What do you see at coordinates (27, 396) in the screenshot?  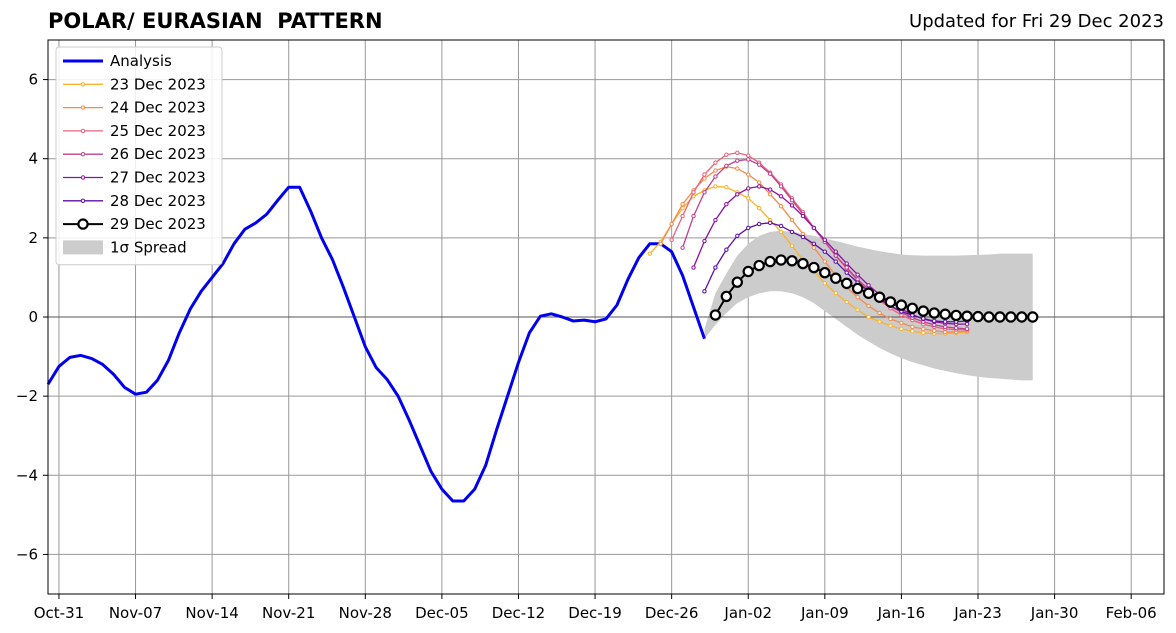 I see `y-tick-label: −2` at bounding box center [27, 396].